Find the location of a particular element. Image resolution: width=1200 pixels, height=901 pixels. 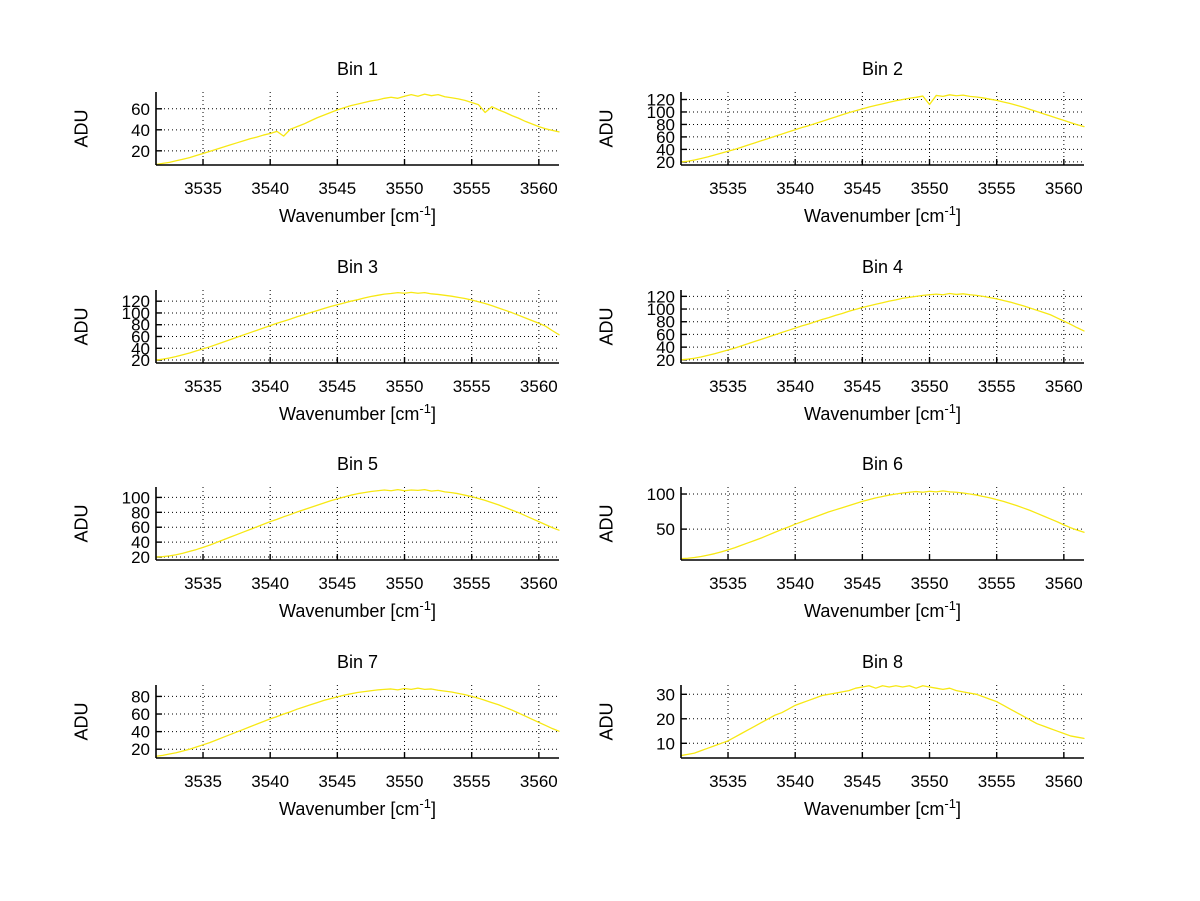

subplot-title: Bin 5 is located at coordinates (357, 464).